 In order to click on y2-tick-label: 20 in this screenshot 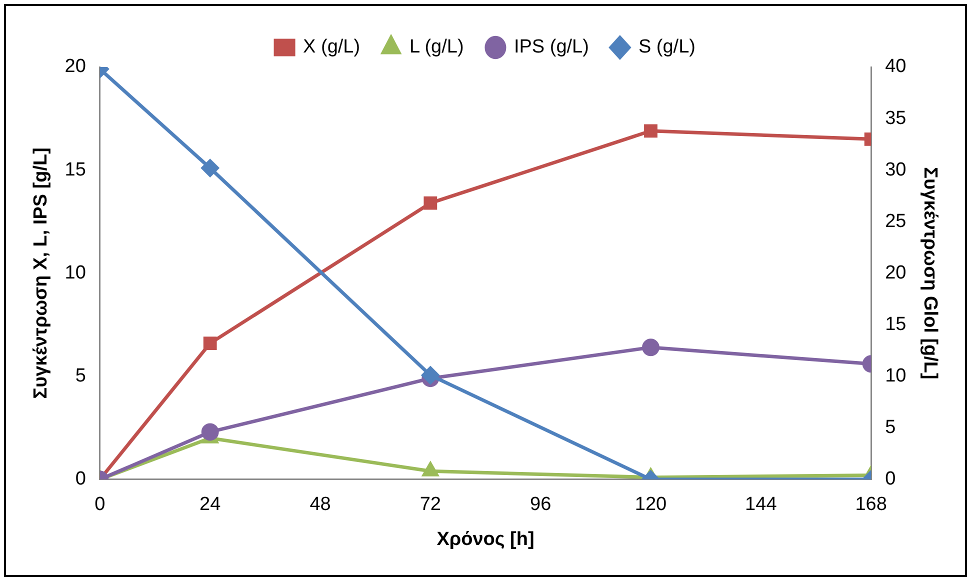, I will do `click(895, 273)`.